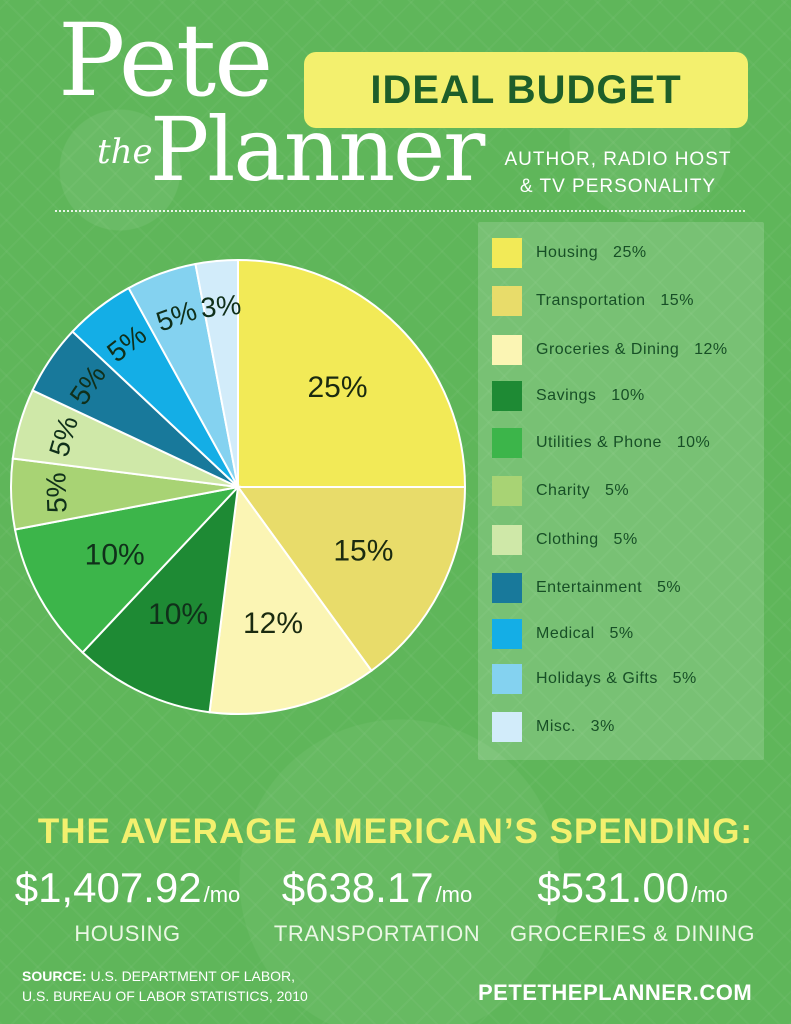 This screenshot has width=791, height=1024. What do you see at coordinates (400, 211) in the screenshot?
I see `divider` at bounding box center [400, 211].